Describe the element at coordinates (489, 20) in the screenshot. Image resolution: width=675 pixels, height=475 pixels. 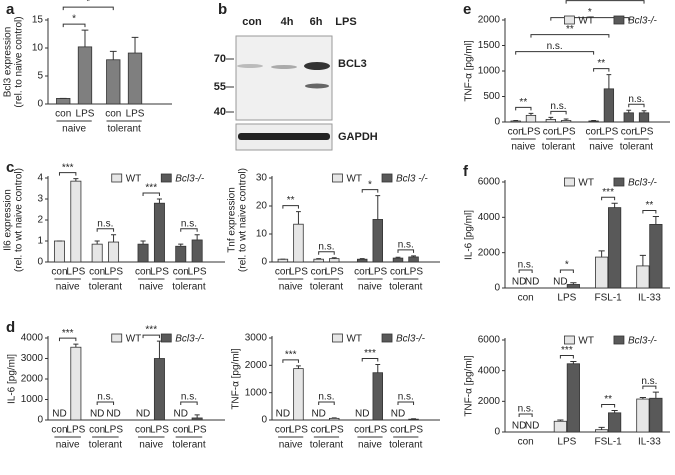
I see `y-tick-label: 2000` at that location.